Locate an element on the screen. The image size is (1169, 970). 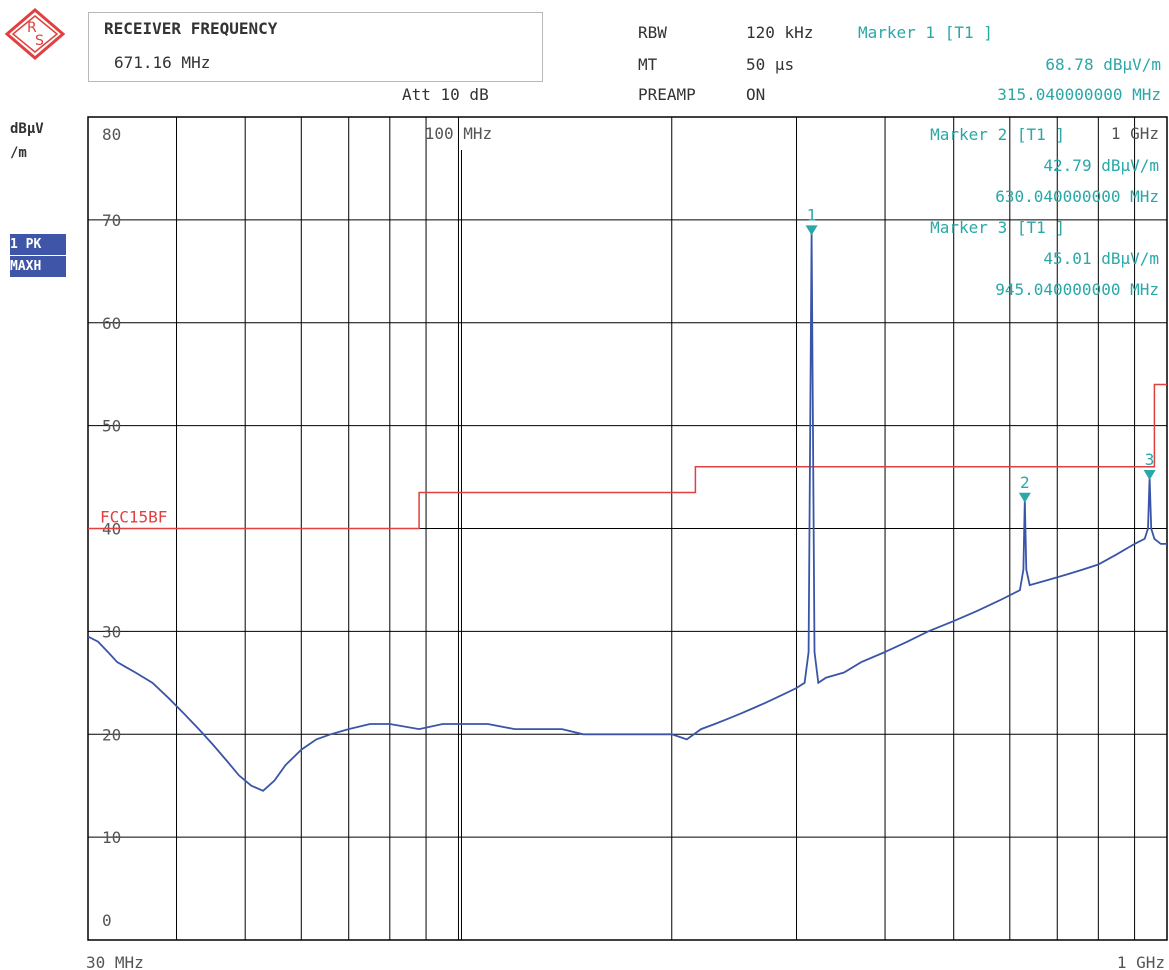
marker-3-freq: 945.040000000 MHz is located at coordinates (1077, 289).